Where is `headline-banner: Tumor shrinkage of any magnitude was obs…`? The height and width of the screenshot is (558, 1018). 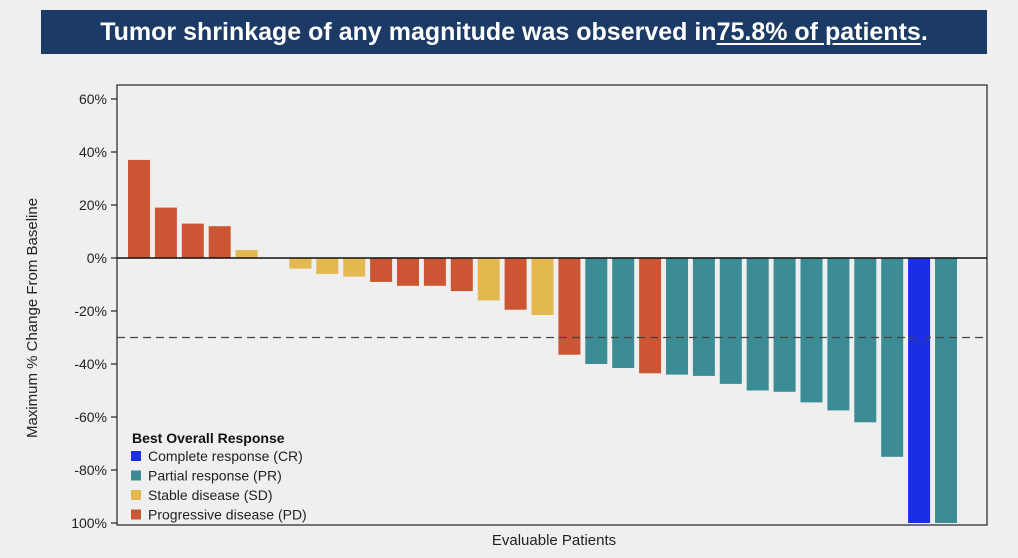
headline-banner: Tumor shrinkage of any magnitude was obs… is located at coordinates (514, 32).